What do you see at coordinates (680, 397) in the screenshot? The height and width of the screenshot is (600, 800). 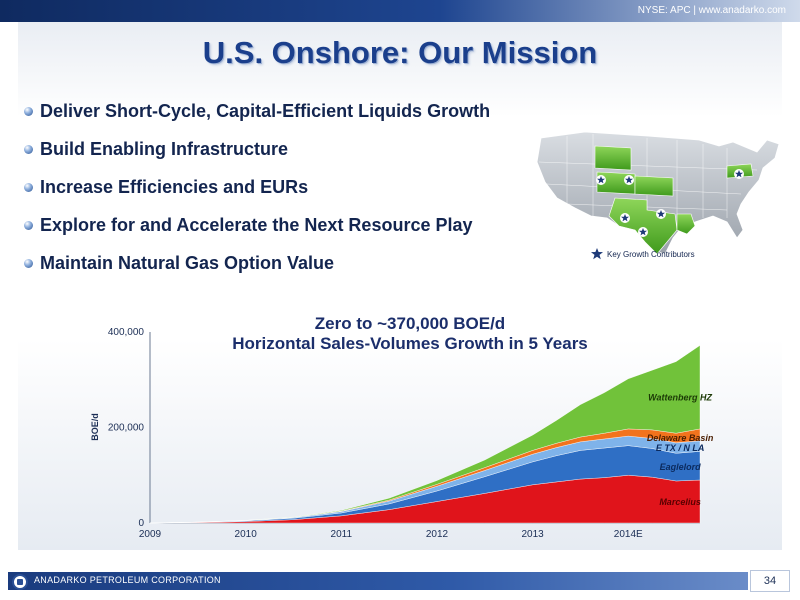 I see `series-label: Wattenberg HZ` at bounding box center [680, 397].